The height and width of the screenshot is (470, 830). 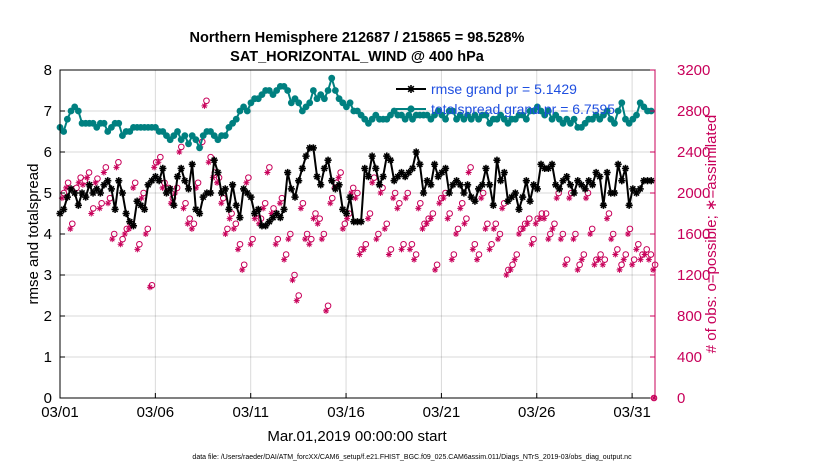 What do you see at coordinates (48, 152) in the screenshot?
I see `y-tick-label-left: 6` at bounding box center [48, 152].